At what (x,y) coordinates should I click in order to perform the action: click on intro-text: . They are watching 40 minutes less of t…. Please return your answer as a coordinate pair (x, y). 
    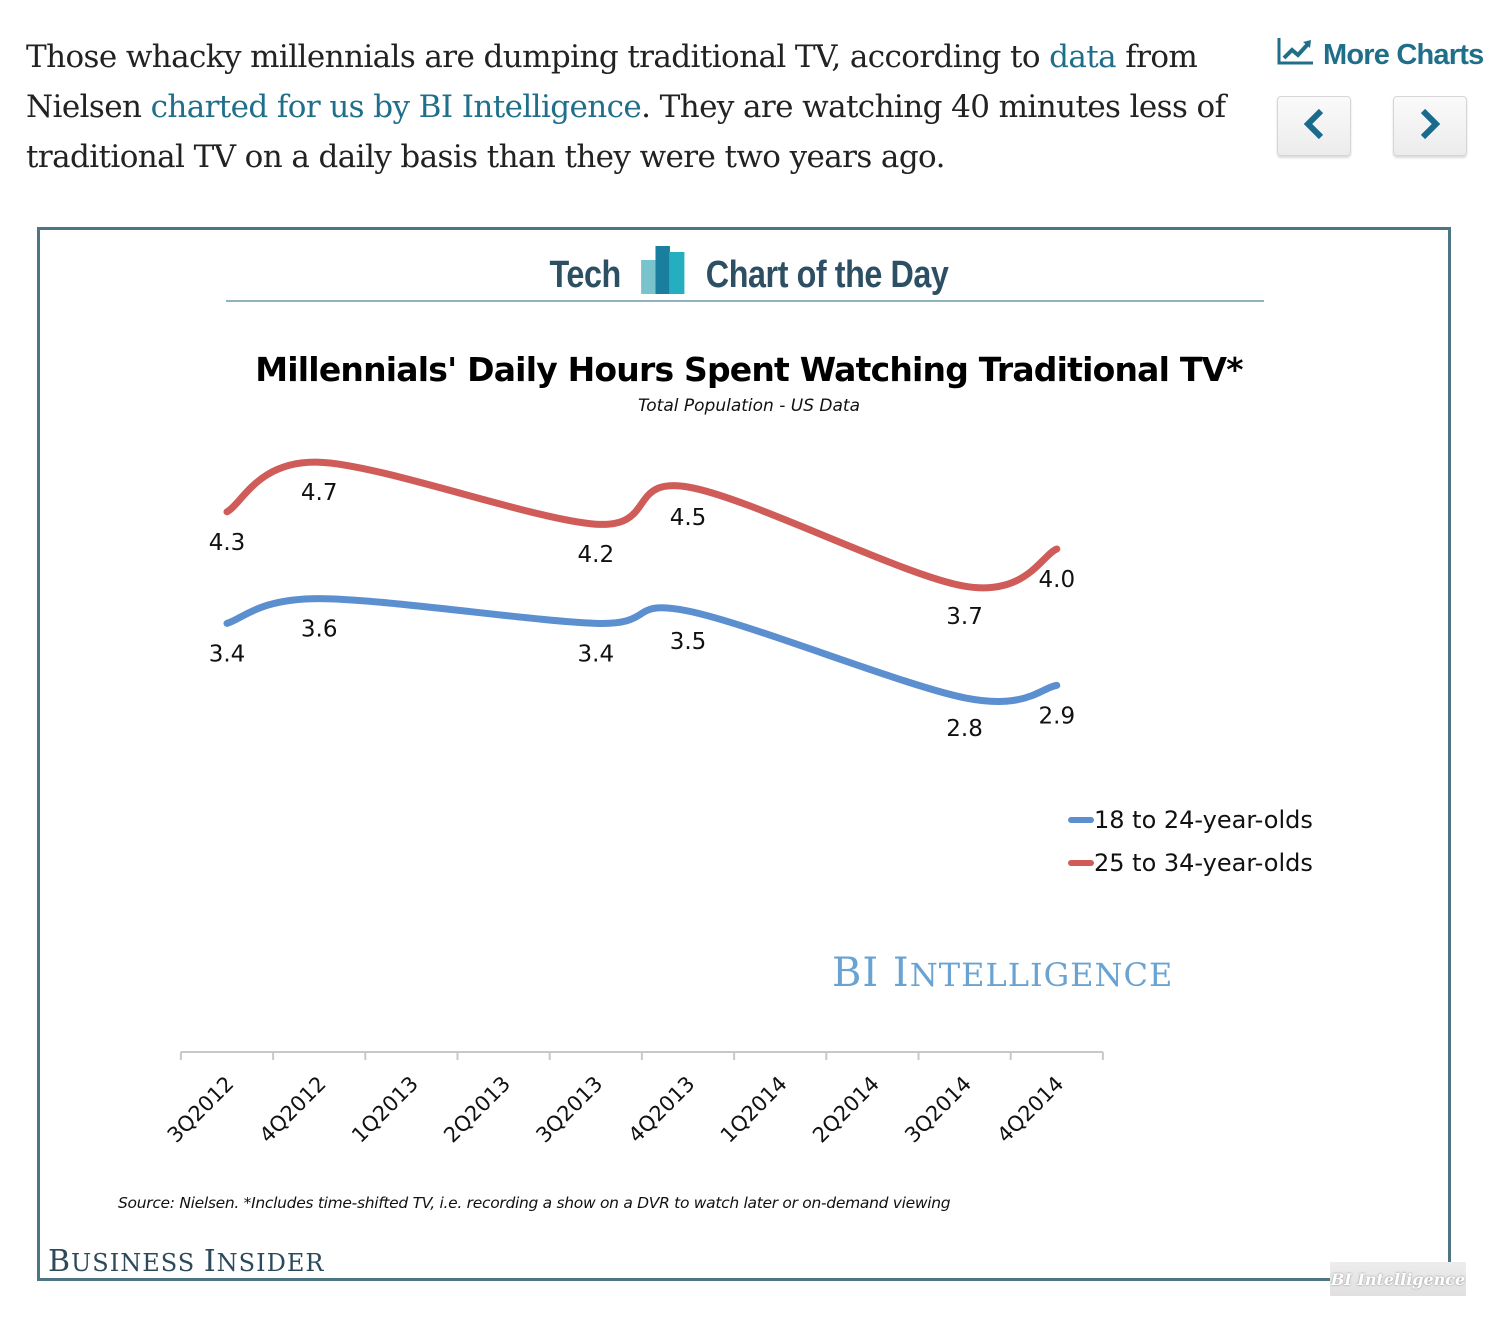
    Looking at the image, I should click on (626, 132).